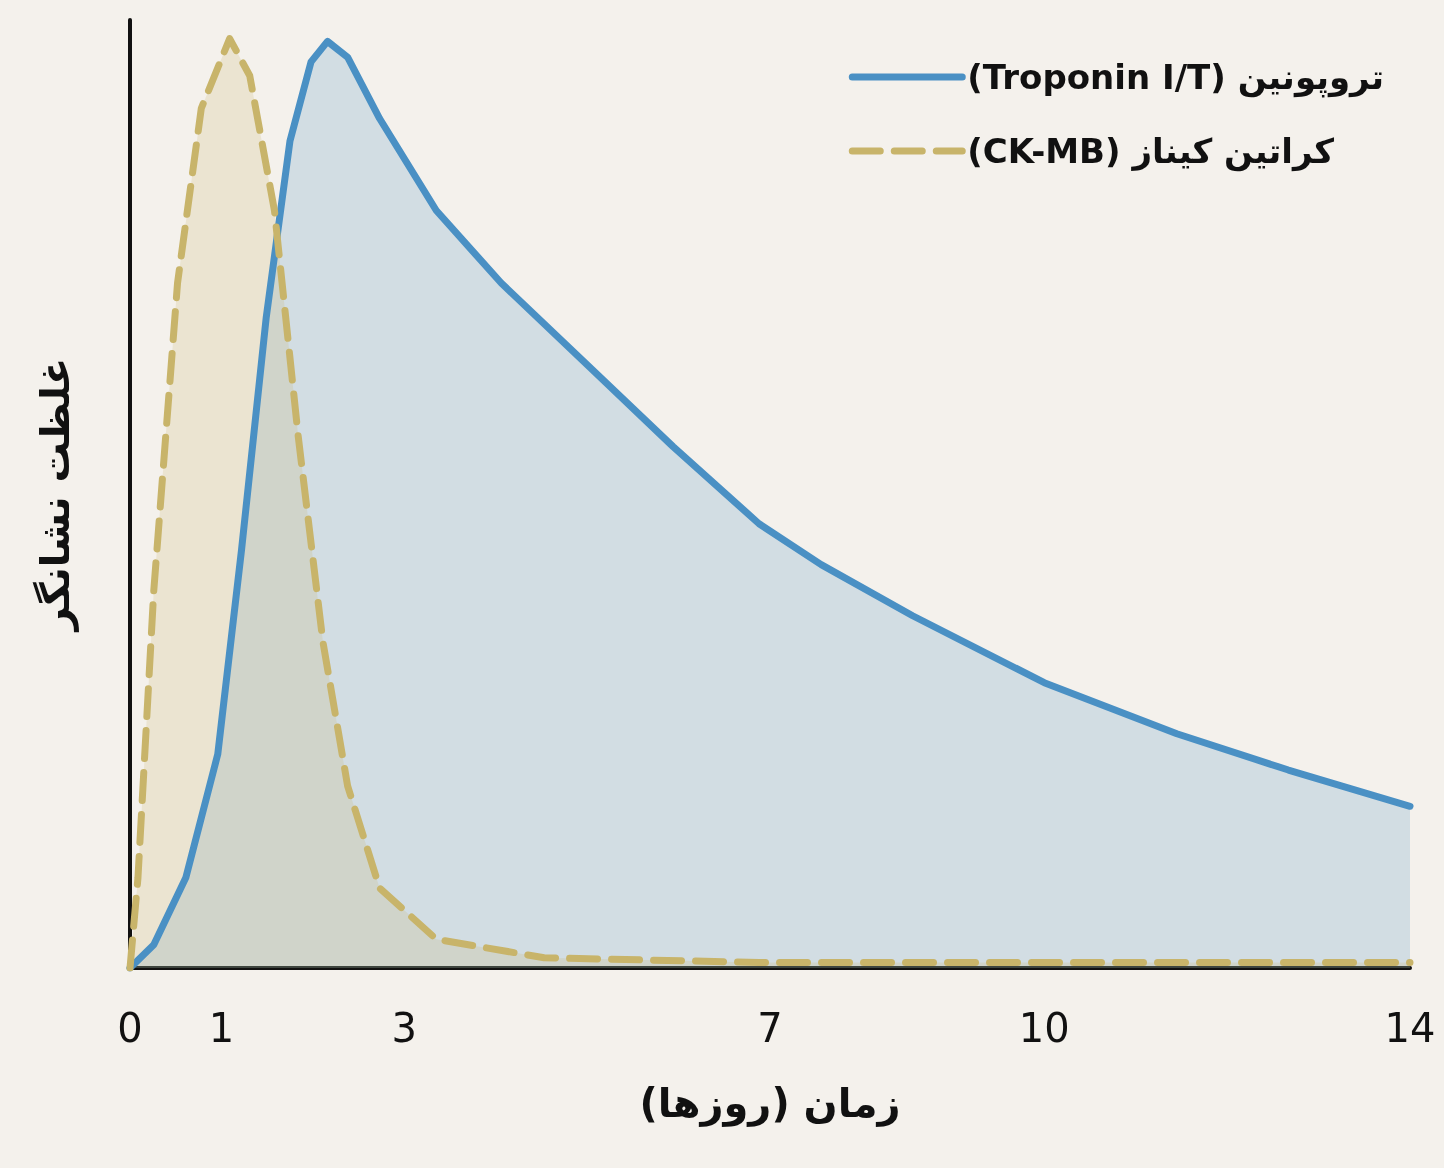 This screenshot has width=1444, height=1168. I want to click on x-axis-title: زمان (روزها), so click(770, 1103).